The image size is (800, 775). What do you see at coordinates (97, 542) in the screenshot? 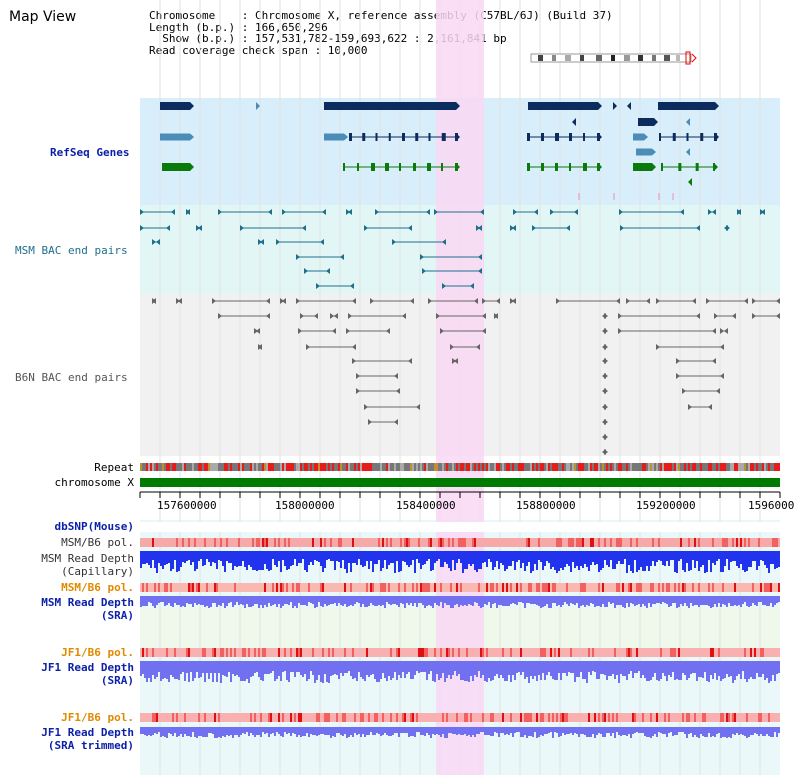
I see `track-label-msm-b6-pol-1: MSM/B6 pol.` at bounding box center [97, 542].